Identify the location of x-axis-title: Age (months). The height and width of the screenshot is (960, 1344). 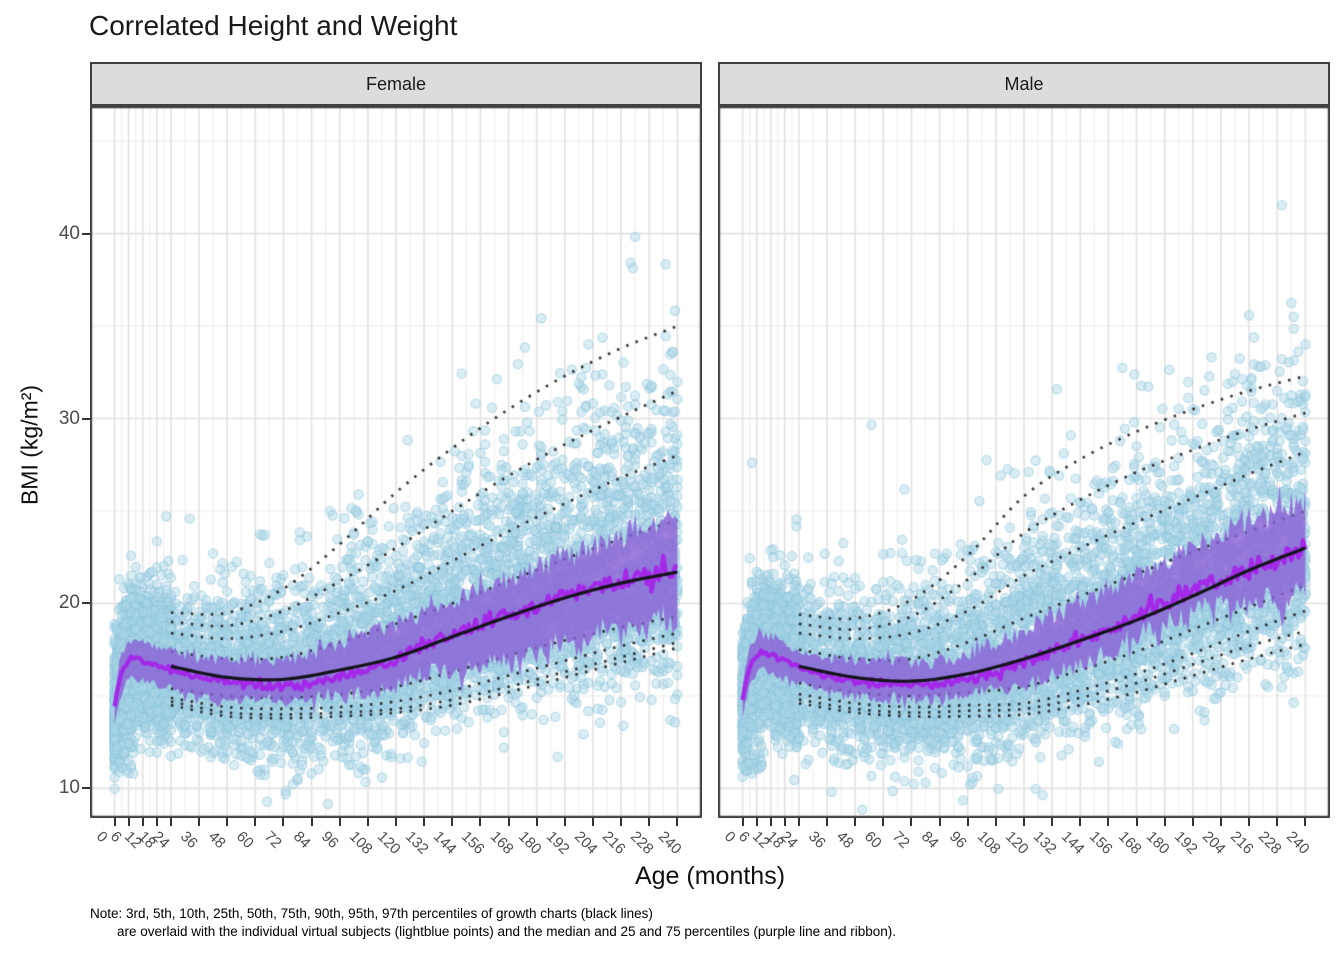
(710, 876).